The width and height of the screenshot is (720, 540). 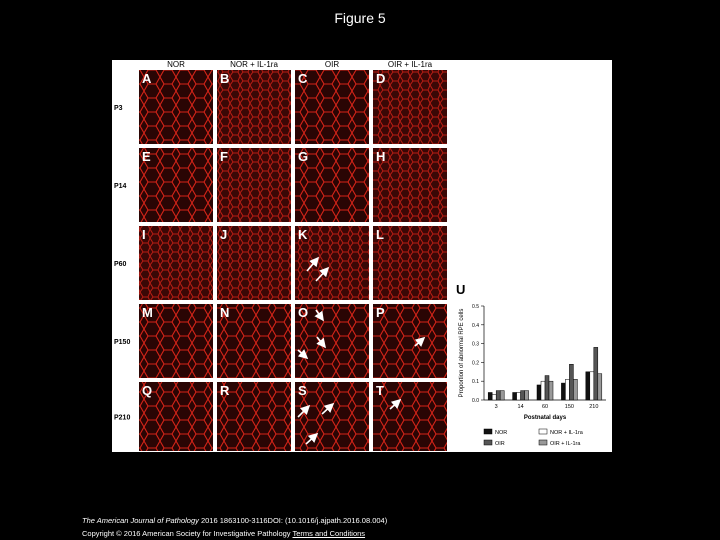 What do you see at coordinates (118, 108) in the screenshot?
I see `row-label: P3` at bounding box center [118, 108].